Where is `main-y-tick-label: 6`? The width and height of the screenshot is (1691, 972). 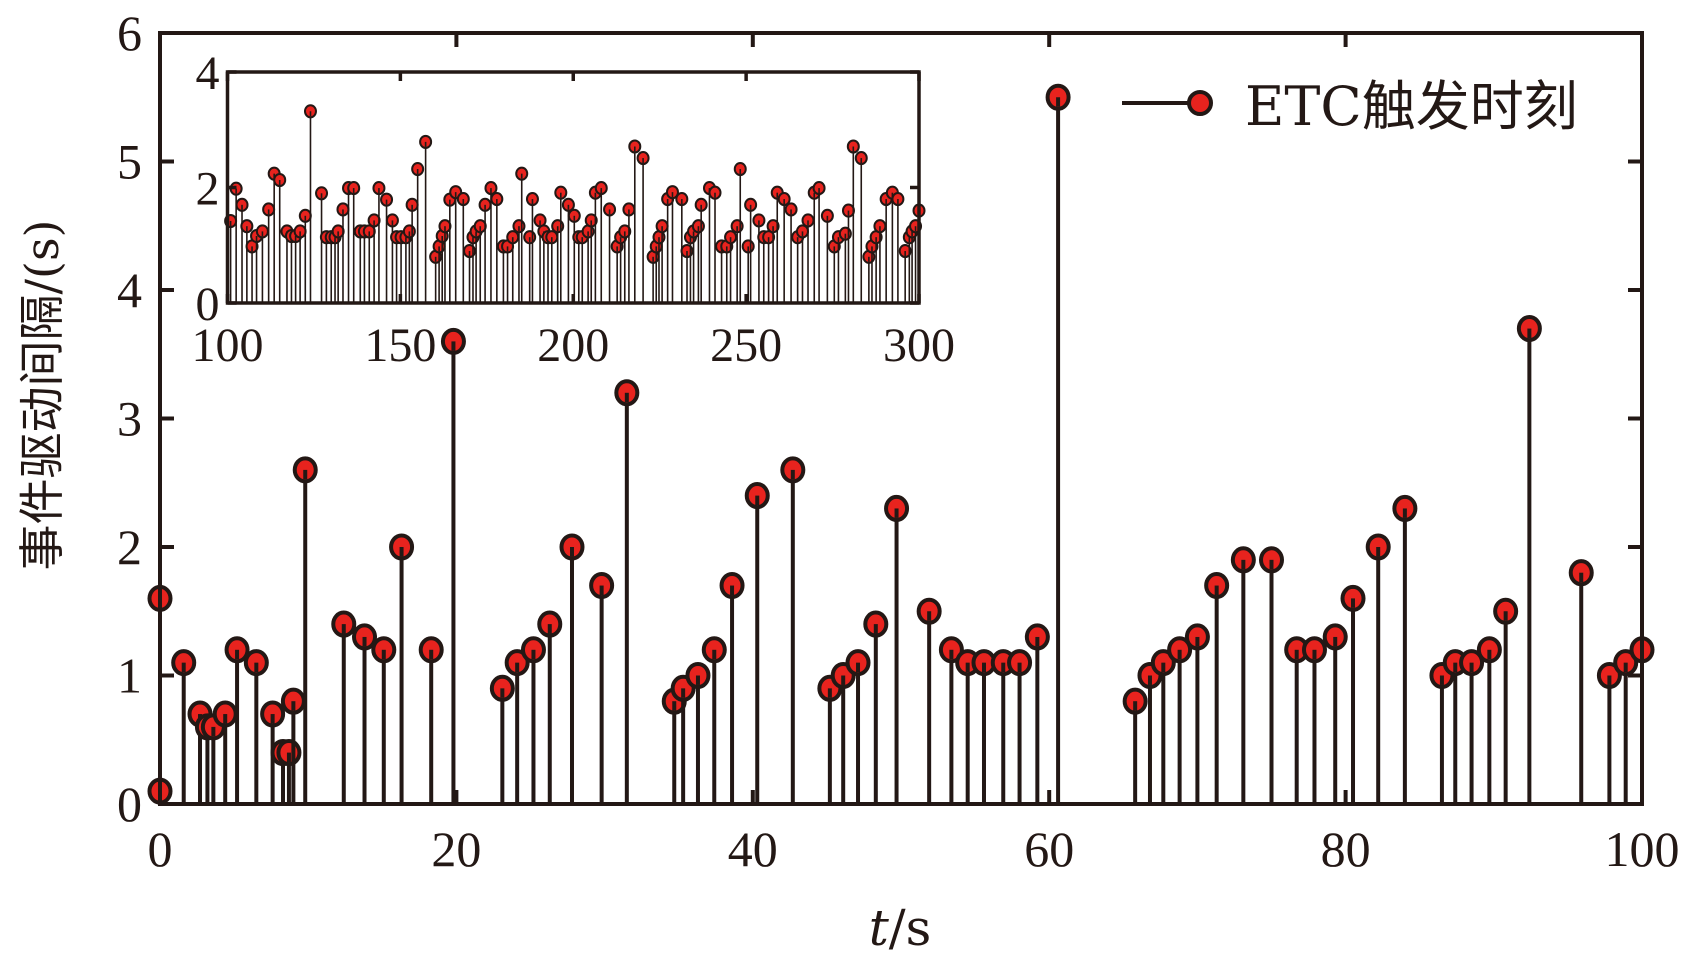
main-y-tick-label: 6 is located at coordinates (129, 33).